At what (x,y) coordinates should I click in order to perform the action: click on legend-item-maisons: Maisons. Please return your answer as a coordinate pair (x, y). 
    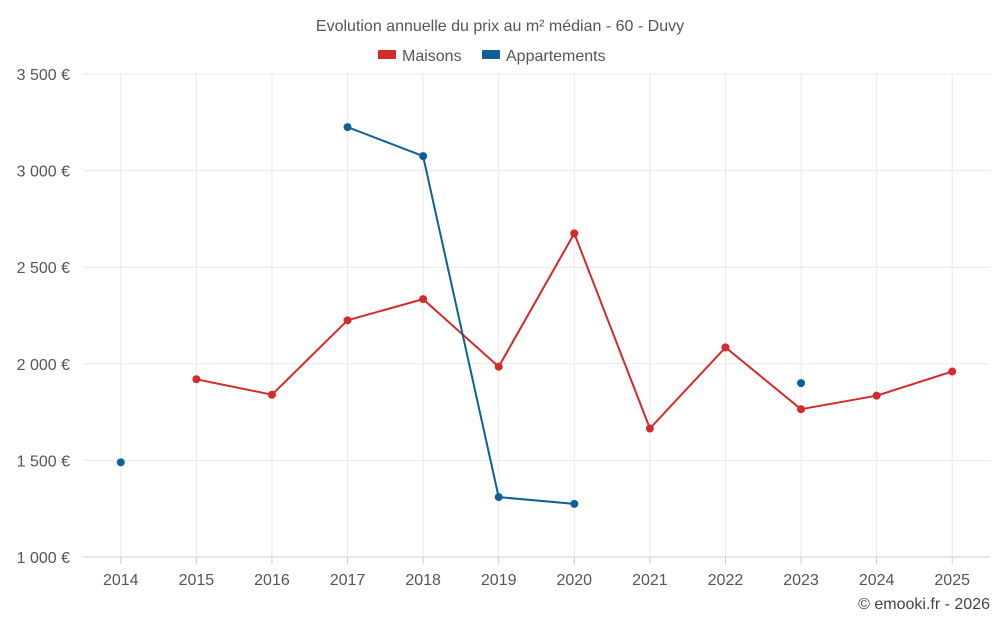
    Looking at the image, I should click on (420, 56).